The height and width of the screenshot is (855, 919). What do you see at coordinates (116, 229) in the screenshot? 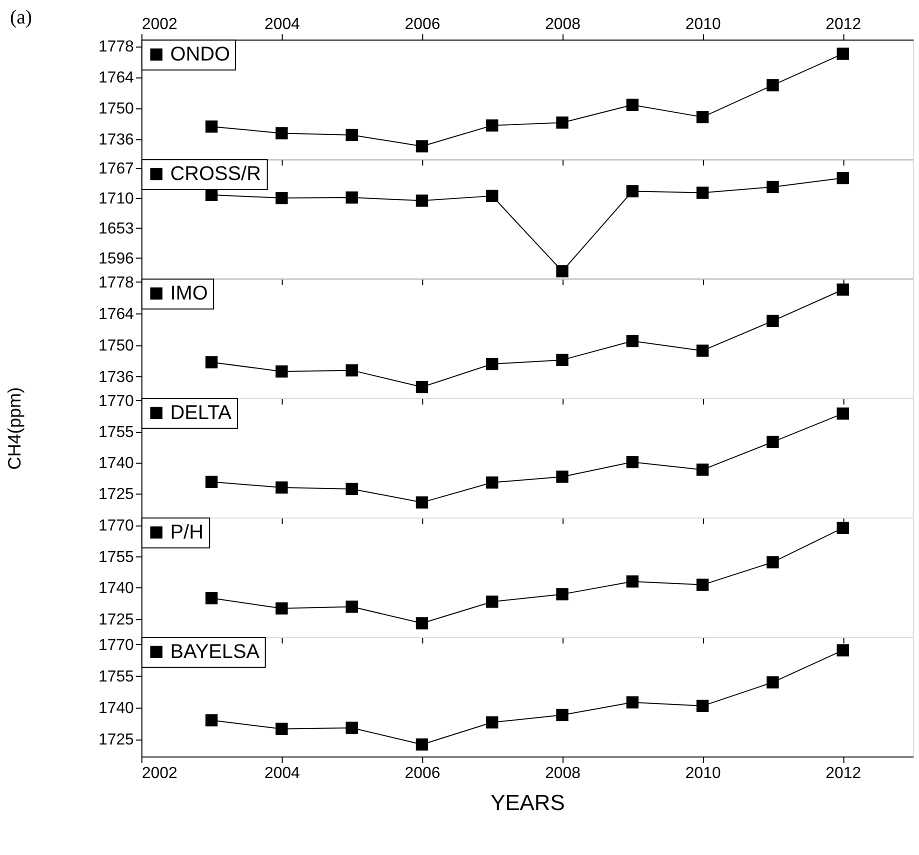
I see `y-tick-label: 1653` at bounding box center [116, 229].